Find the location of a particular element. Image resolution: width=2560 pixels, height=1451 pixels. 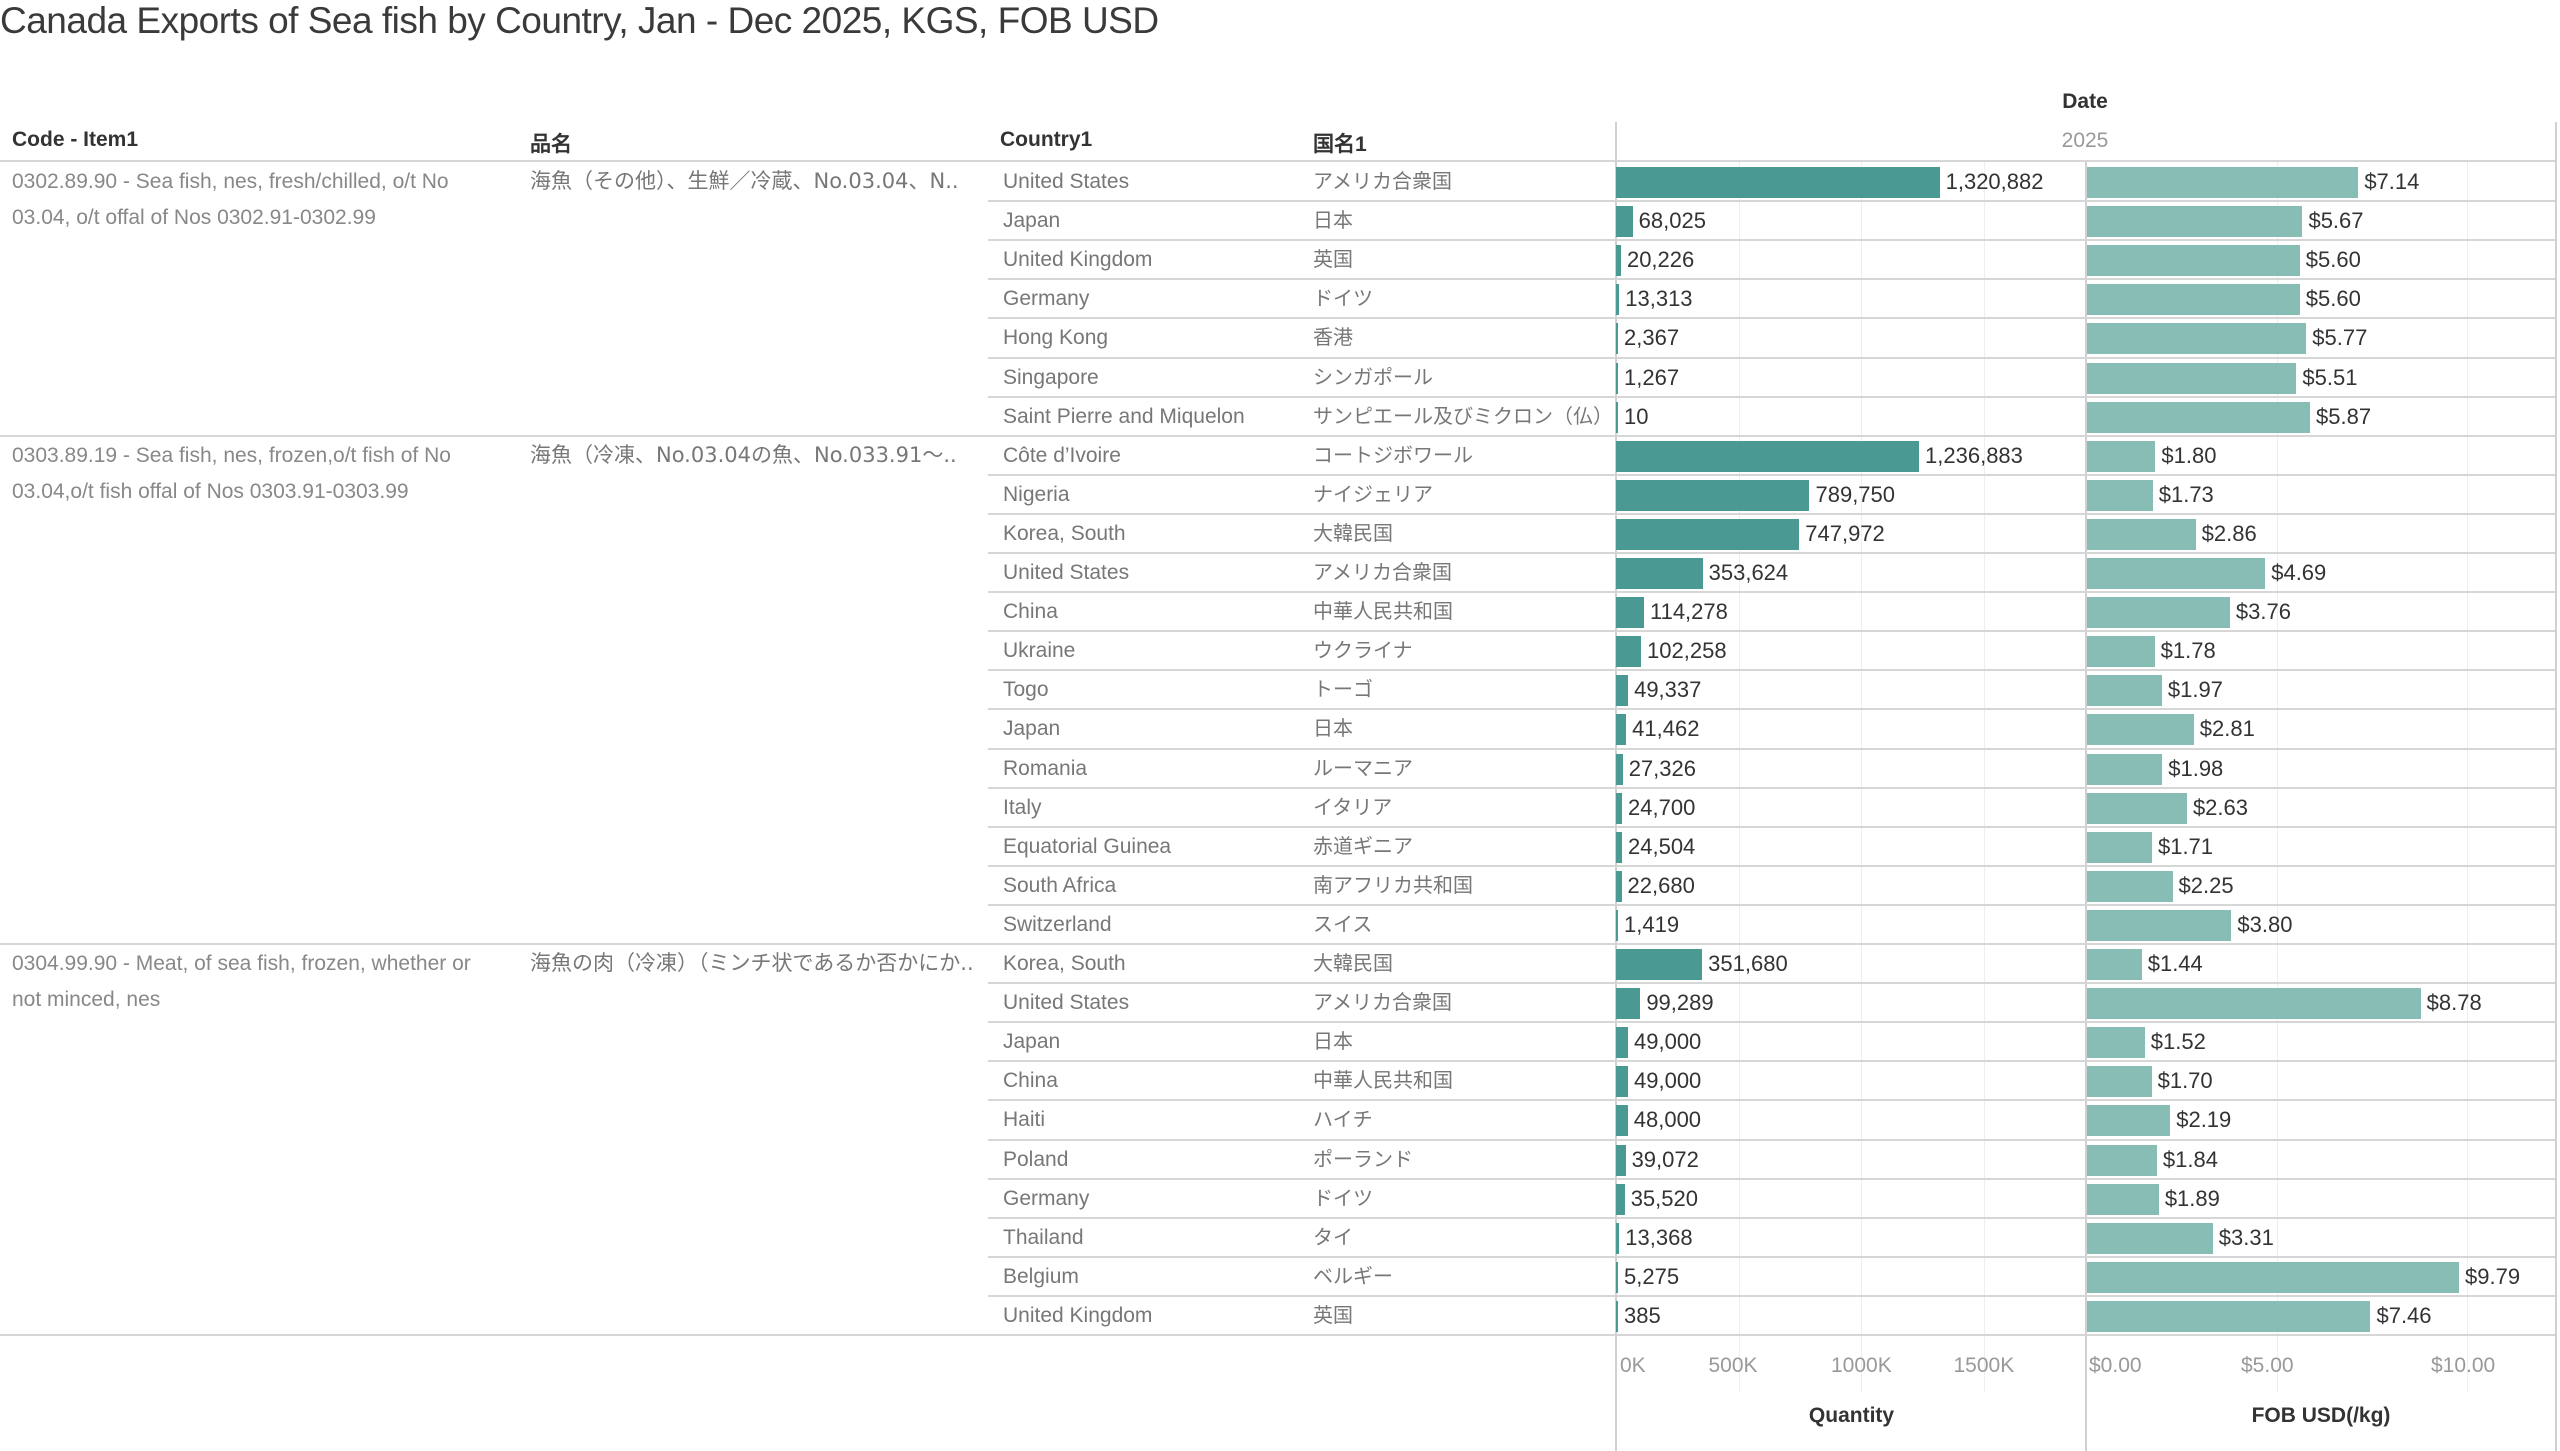

fob-value-label: $7.14 is located at coordinates (2392, 181).